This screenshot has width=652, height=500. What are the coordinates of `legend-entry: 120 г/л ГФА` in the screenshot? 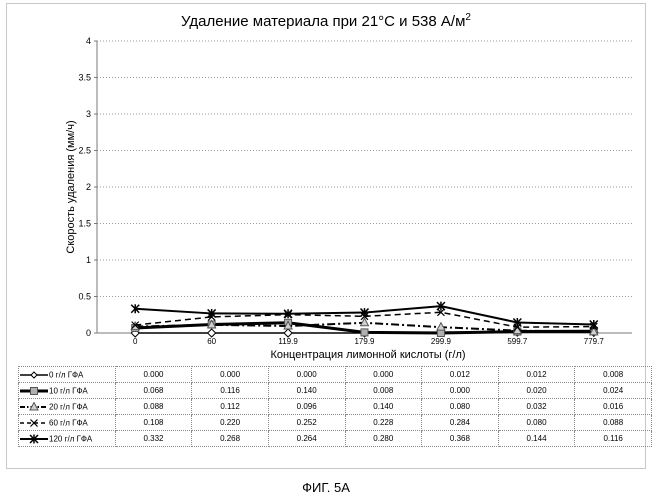 It's located at (67, 439).